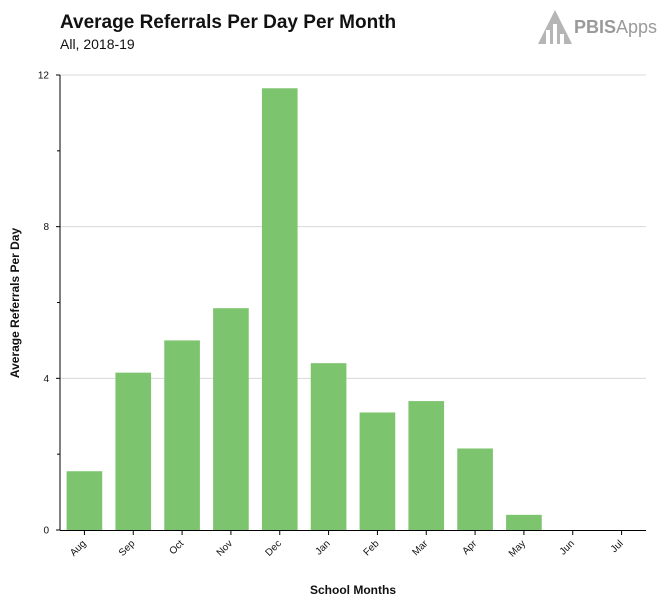  What do you see at coordinates (347, 549) in the screenshot?
I see `x-tick-labels: Aug Sep Oct Nov Dec Jan Feb Mar Apr May Jun Jul` at bounding box center [347, 549].